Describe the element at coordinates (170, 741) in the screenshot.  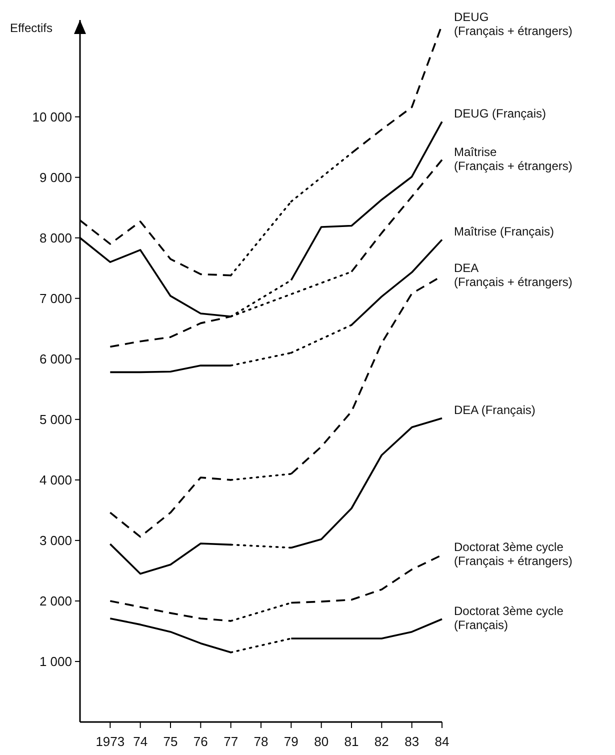
I see `x-tick-label: 75` at that location.